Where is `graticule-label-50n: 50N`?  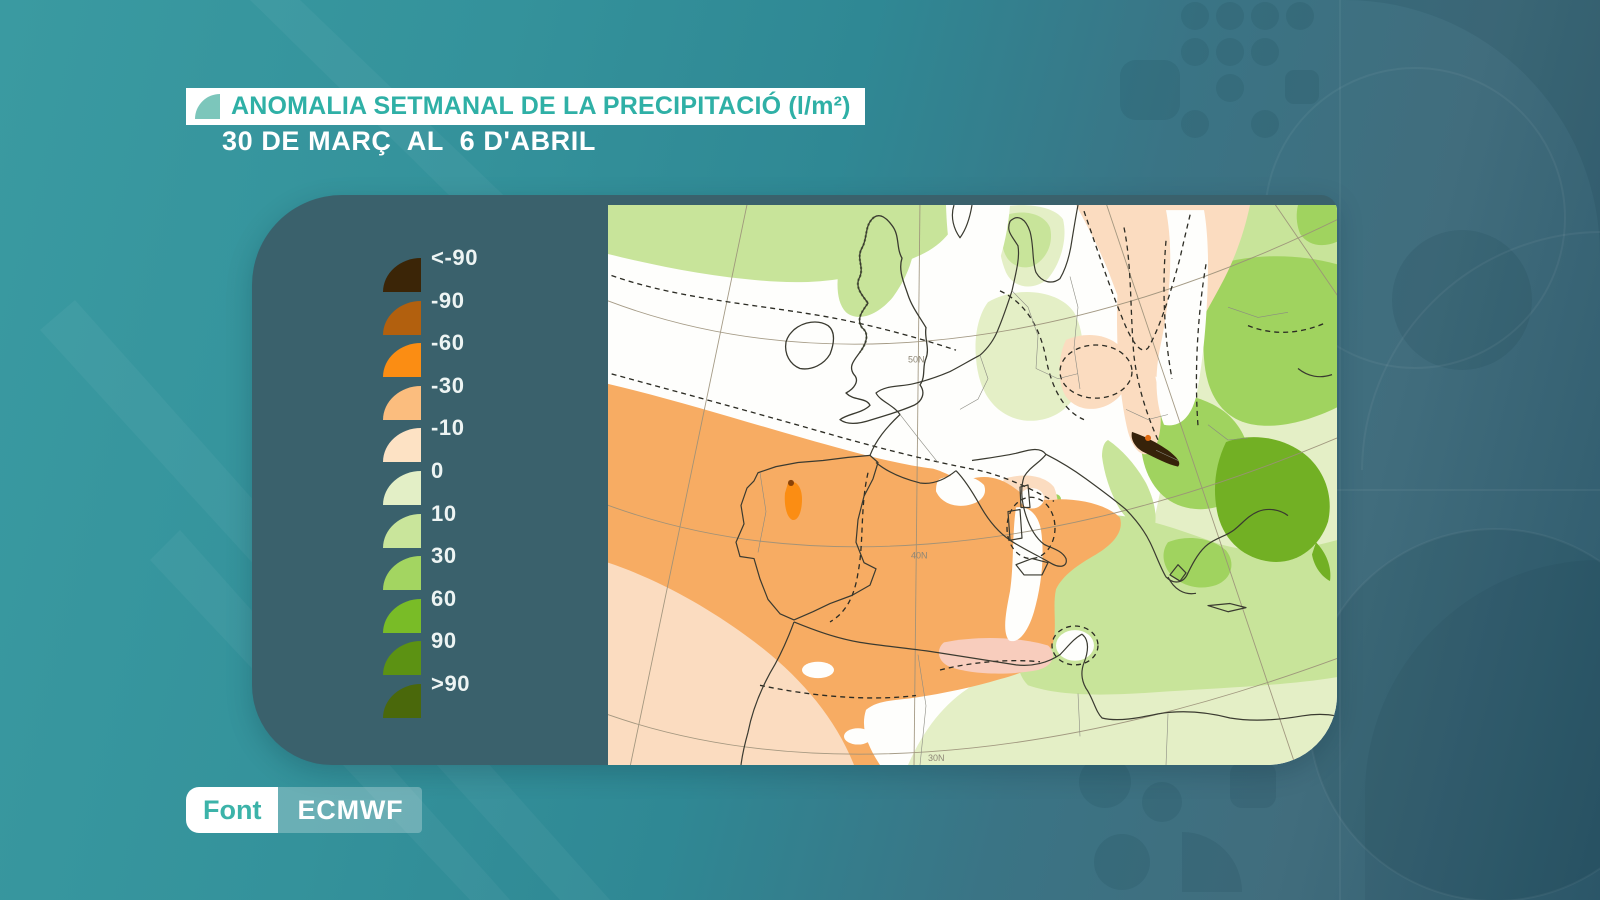
graticule-label-50n: 50N is located at coordinates (916, 359).